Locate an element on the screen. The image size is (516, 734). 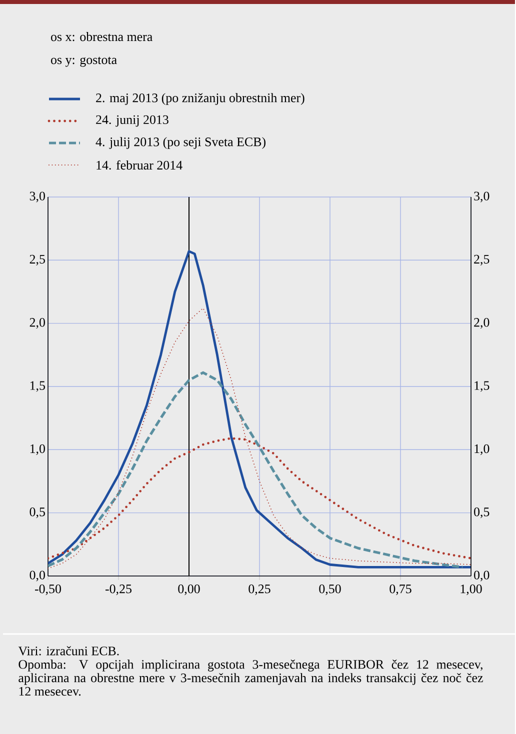
text: os x: obrestna mera is located at coordinates (102, 37).